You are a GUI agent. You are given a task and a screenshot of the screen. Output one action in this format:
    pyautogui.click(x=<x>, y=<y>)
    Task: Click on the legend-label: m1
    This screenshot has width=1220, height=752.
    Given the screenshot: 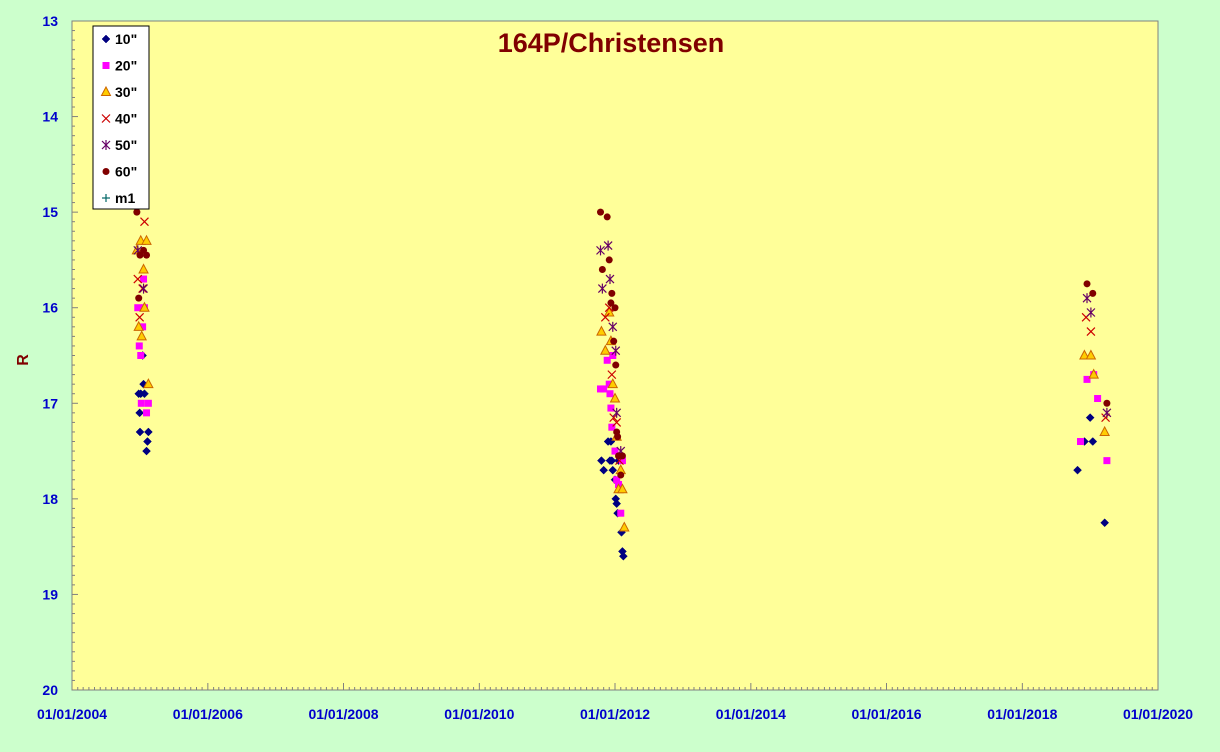 What is the action you would take?
    pyautogui.click(x=125, y=198)
    